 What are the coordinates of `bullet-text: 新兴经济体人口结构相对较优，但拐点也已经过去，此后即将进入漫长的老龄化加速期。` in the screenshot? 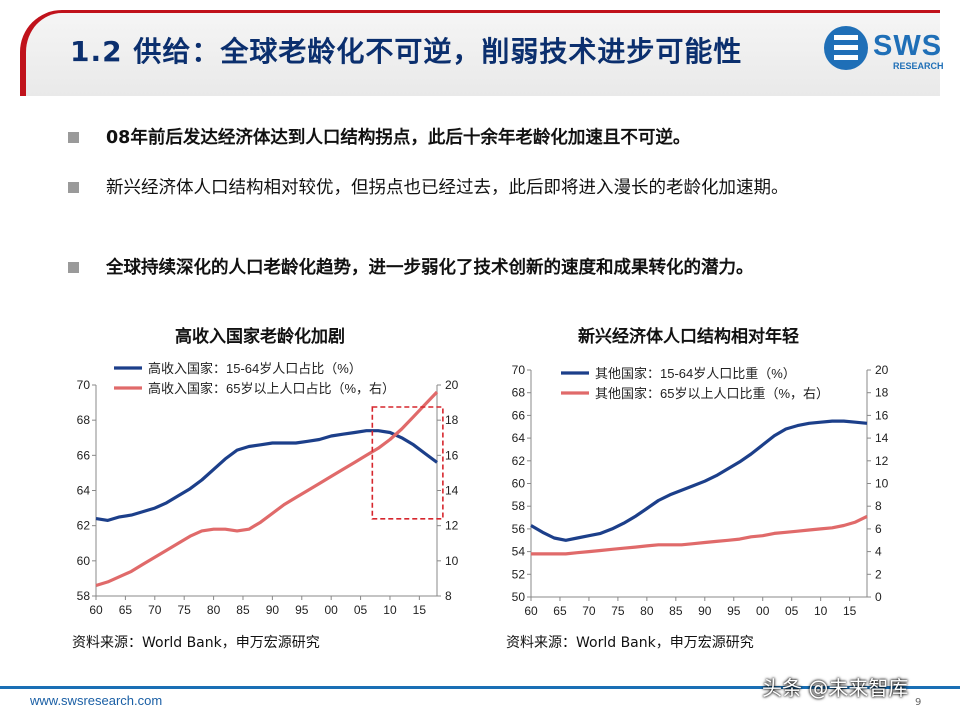 It's located at (447, 188).